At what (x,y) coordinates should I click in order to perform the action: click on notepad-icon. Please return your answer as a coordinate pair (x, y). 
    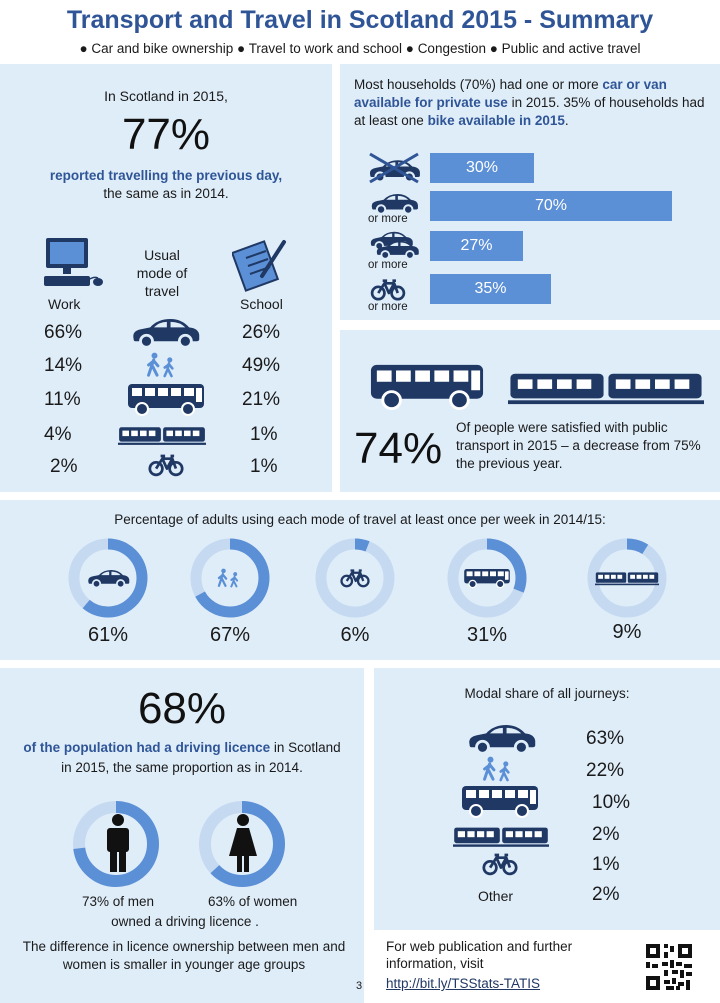
    Looking at the image, I should click on (259, 266).